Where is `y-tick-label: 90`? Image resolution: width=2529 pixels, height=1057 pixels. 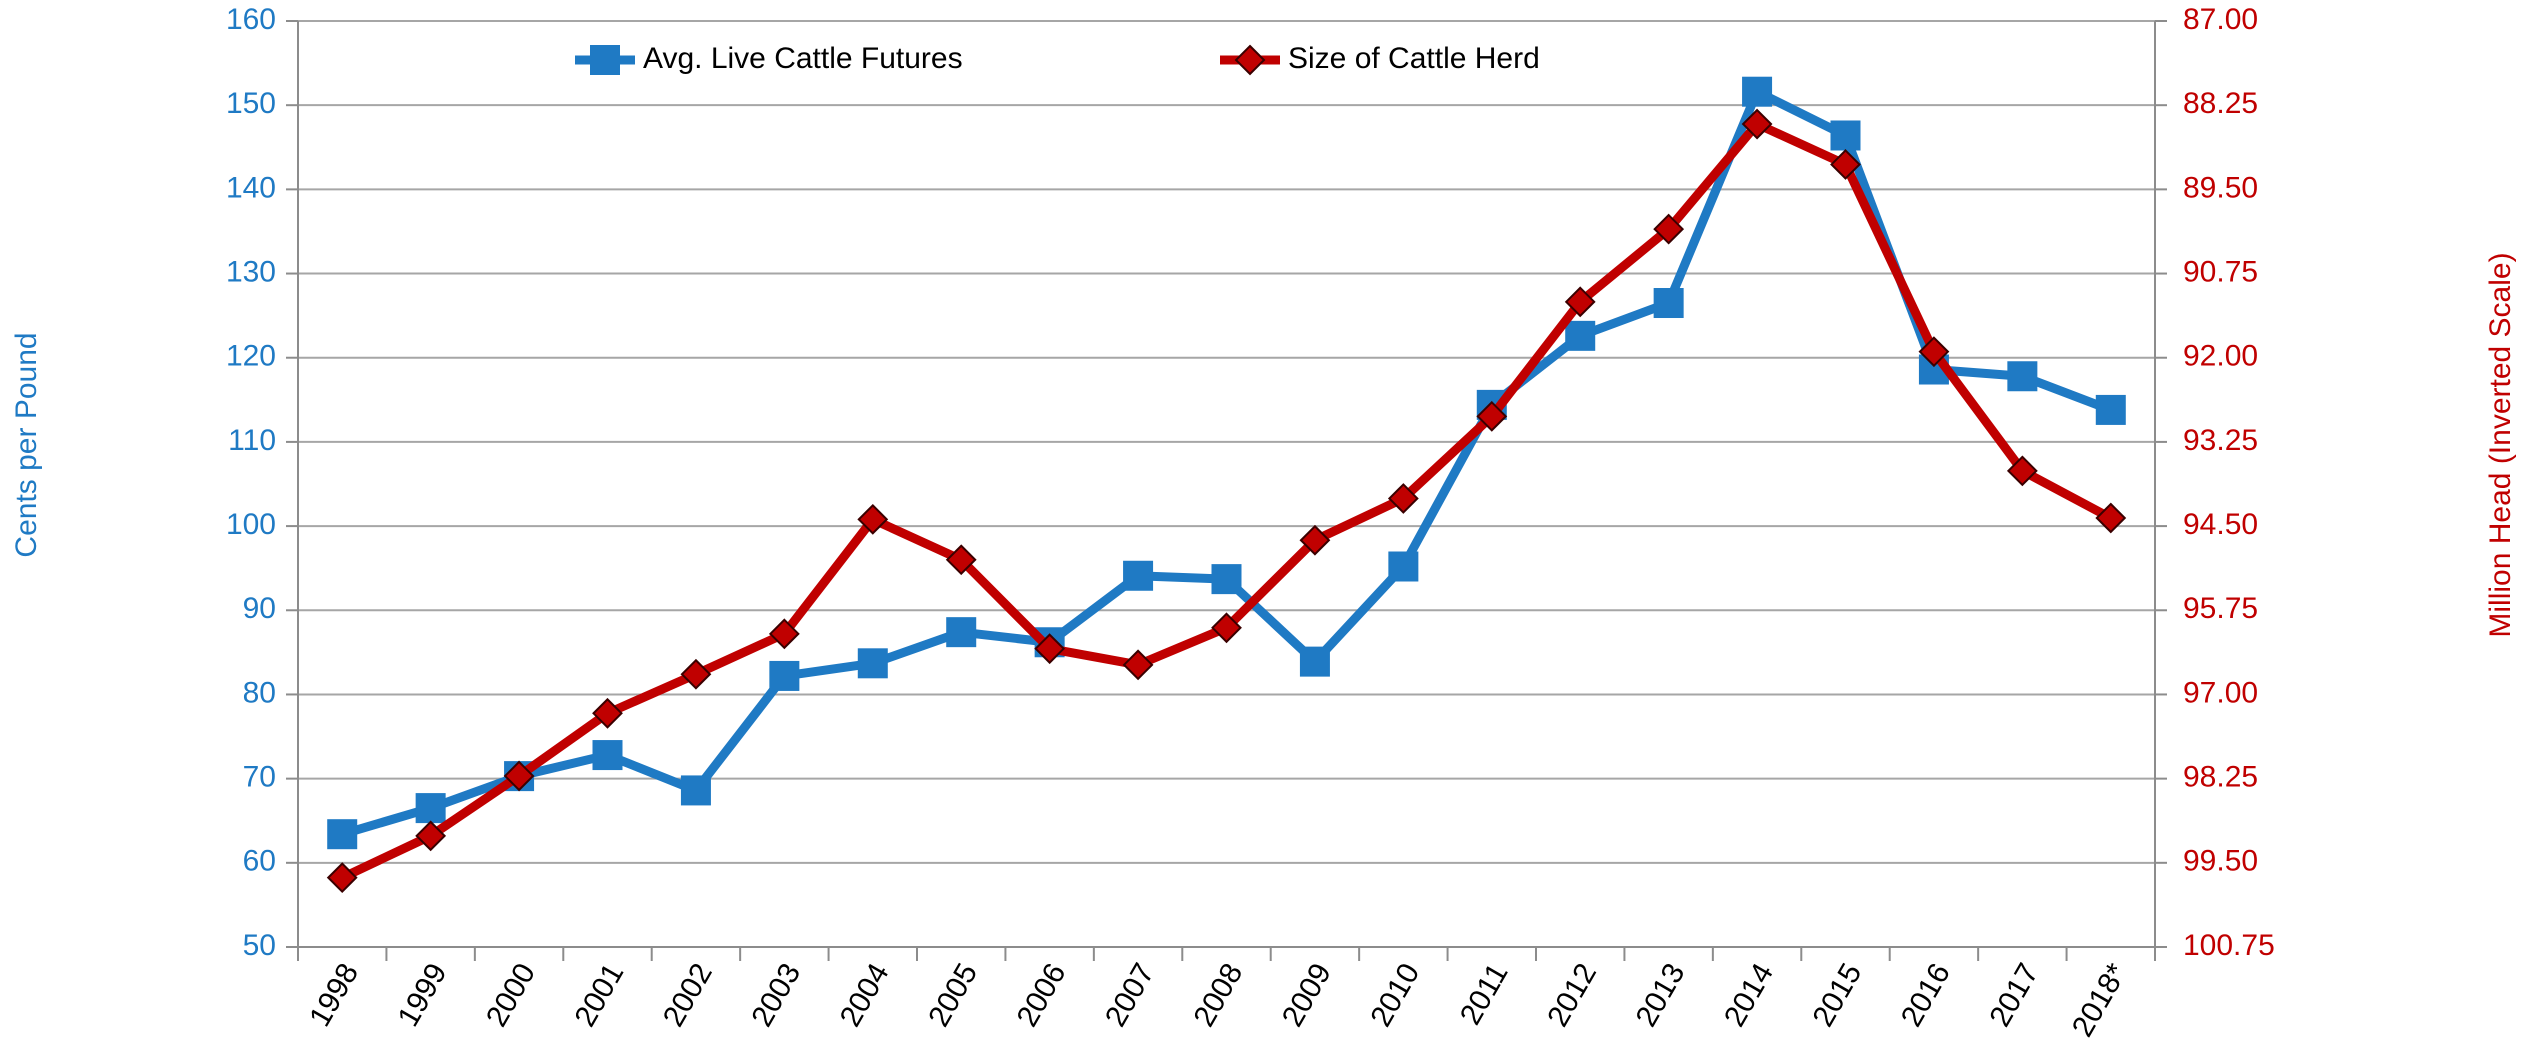 y-tick-label: 90 is located at coordinates (259, 608).